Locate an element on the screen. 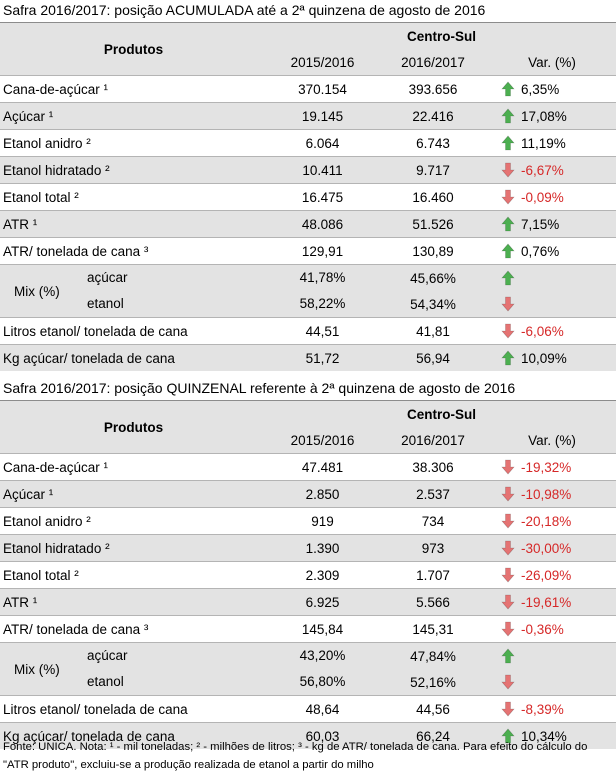 Image resolution: width=616 pixels, height=776 pixels. variation: 11,19% is located at coordinates (552, 143).